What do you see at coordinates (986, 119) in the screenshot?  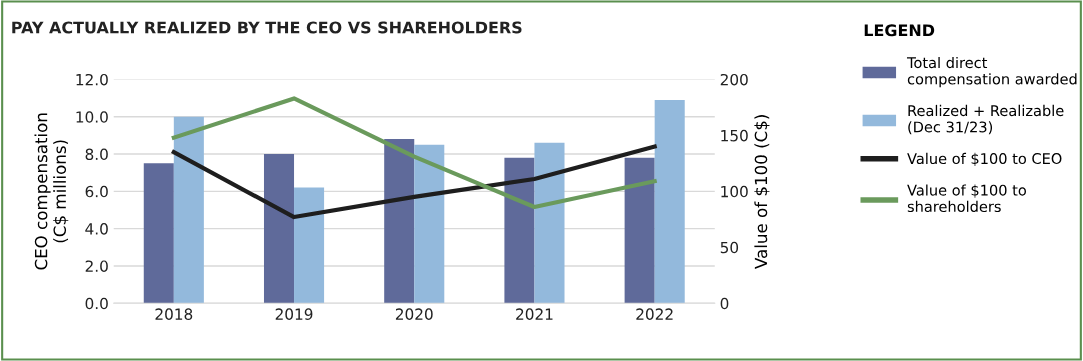 I see `legend-label: Realized + Realizable (Dec 31/23)` at bounding box center [986, 119].